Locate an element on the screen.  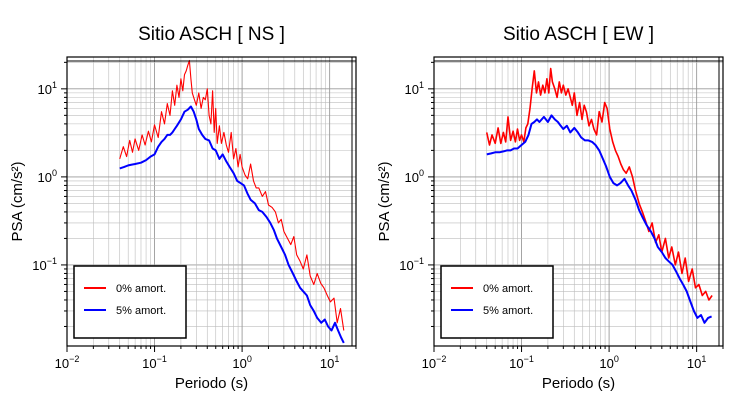
chart-title: Sitio ASCH [ NS ] is located at coordinates (211, 34).